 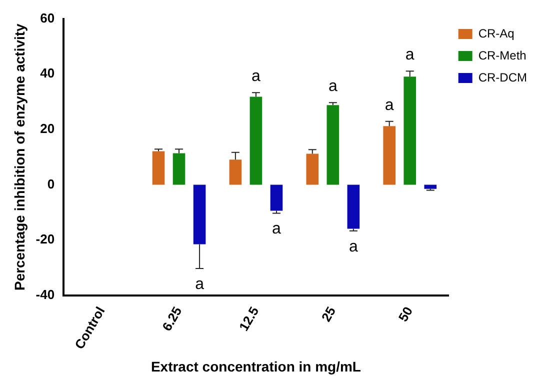 I want to click on y-tick-label: 40, so click(x=47, y=73).